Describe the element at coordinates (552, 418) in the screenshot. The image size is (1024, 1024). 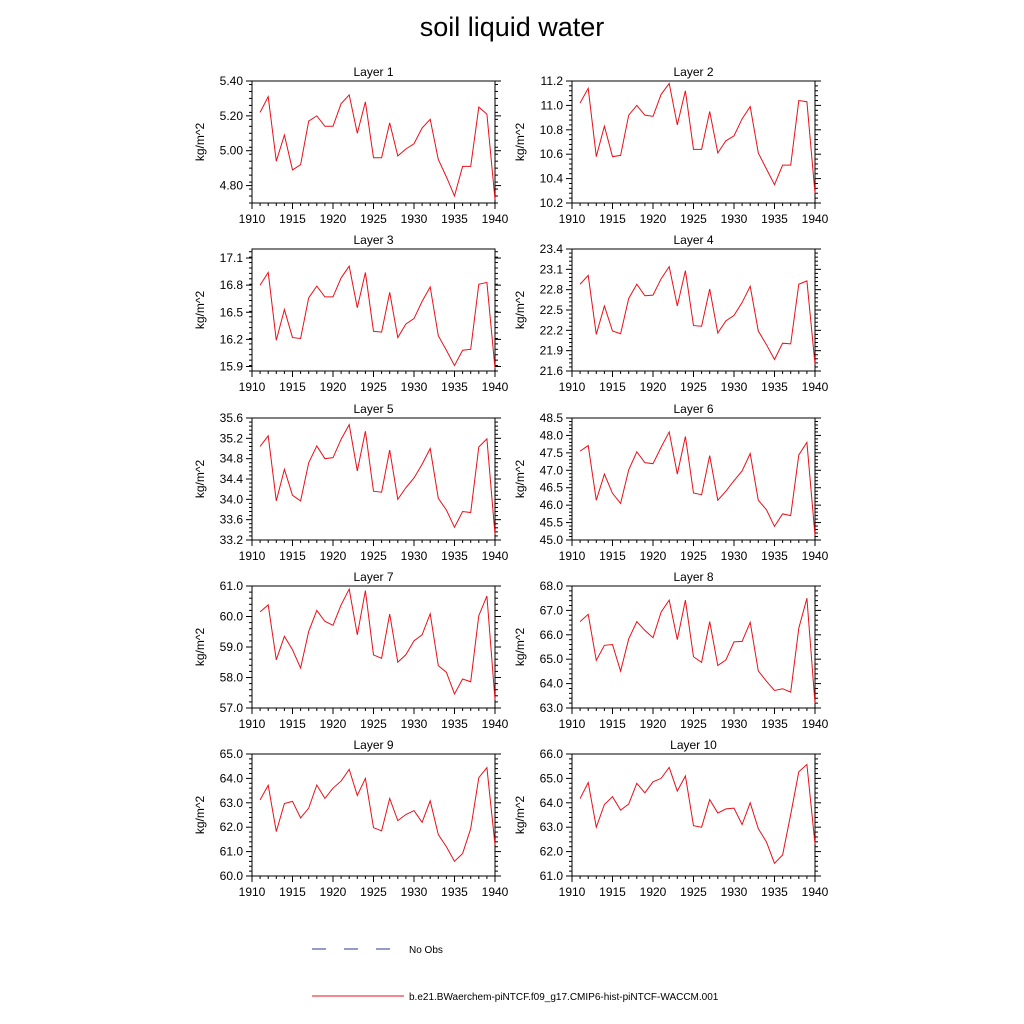
I see `y-tick-label: 48.5` at that location.